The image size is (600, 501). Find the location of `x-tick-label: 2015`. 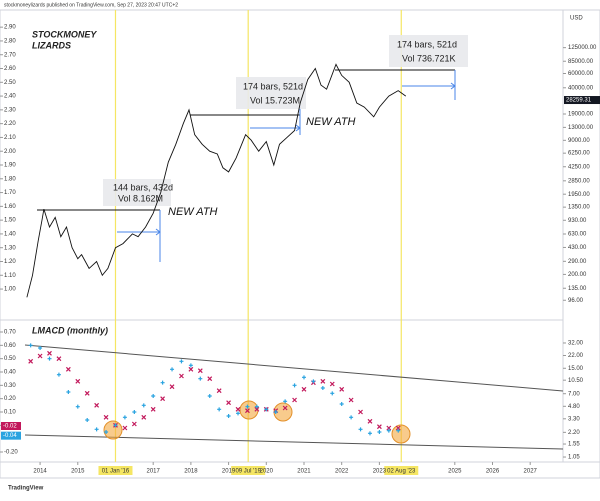

x-tick-label: 2015 is located at coordinates (78, 472).